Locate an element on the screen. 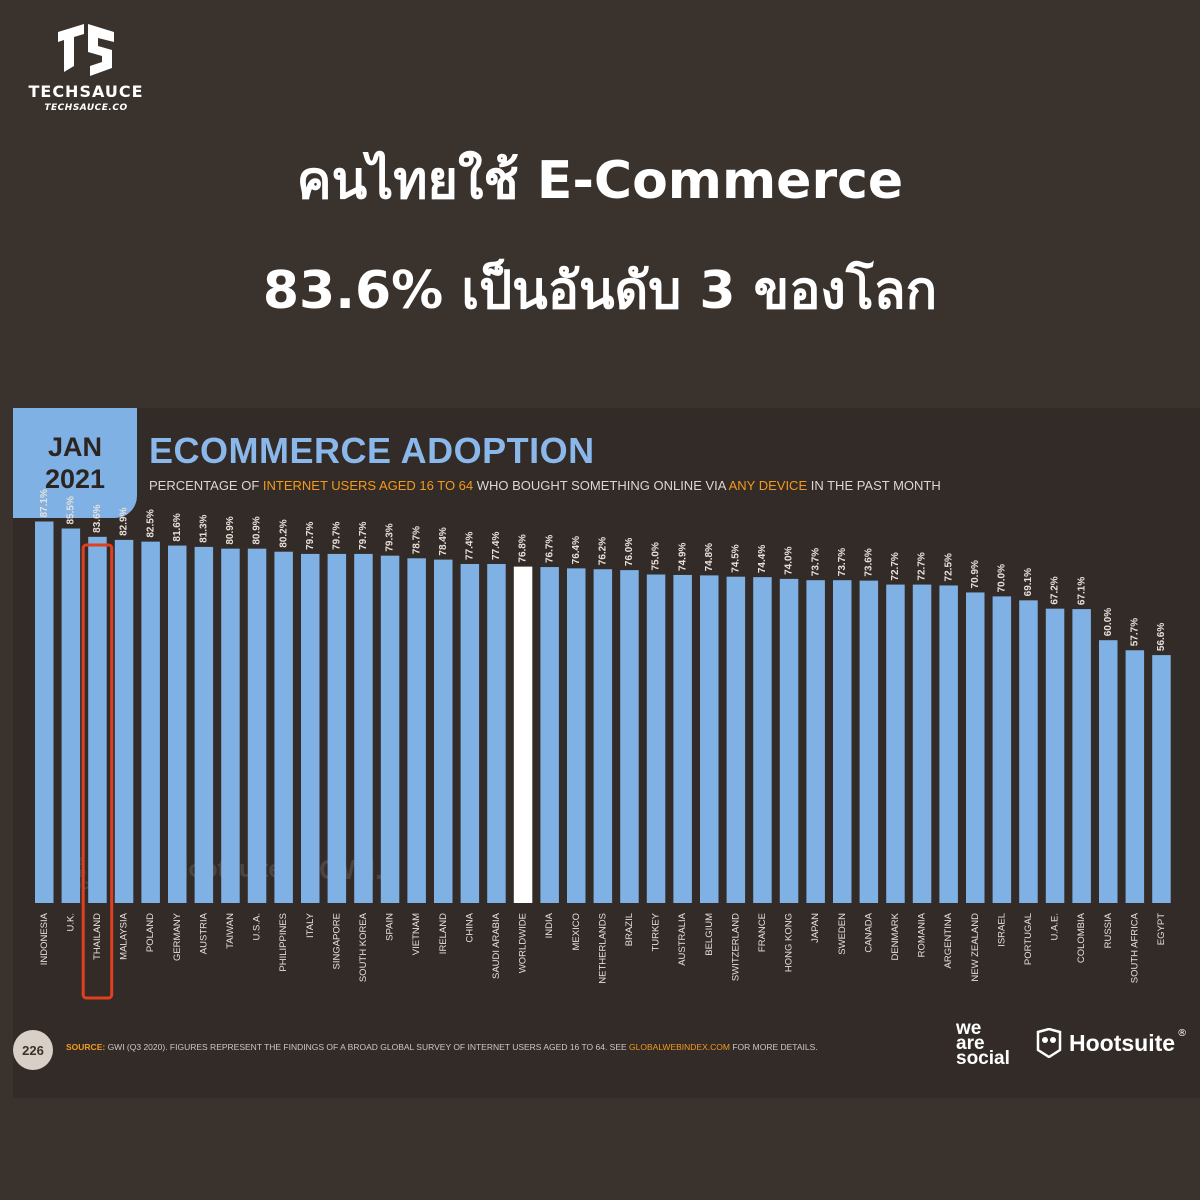 This screenshot has height=1200, width=1200. subtitle-highlight-1: INTERNET USERS AGED 16 TO 64 is located at coordinates (368, 485).